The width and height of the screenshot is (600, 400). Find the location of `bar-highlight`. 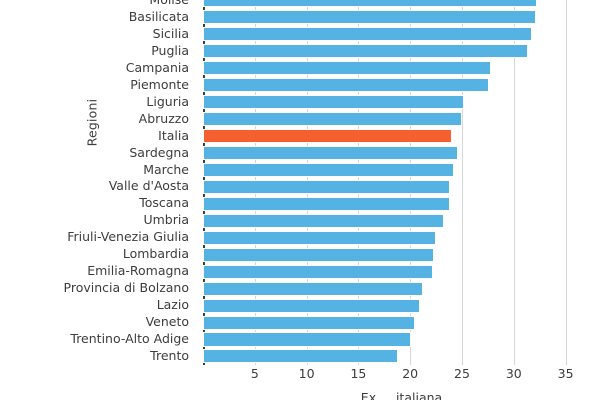

bar-highlight is located at coordinates (327, 136).